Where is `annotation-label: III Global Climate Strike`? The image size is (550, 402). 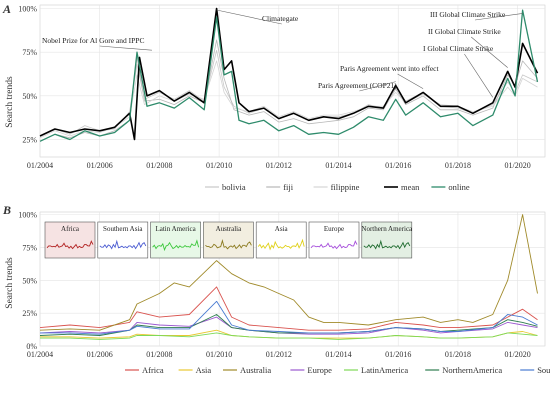 annotation-label: III Global Climate Strike is located at coordinates (468, 14).